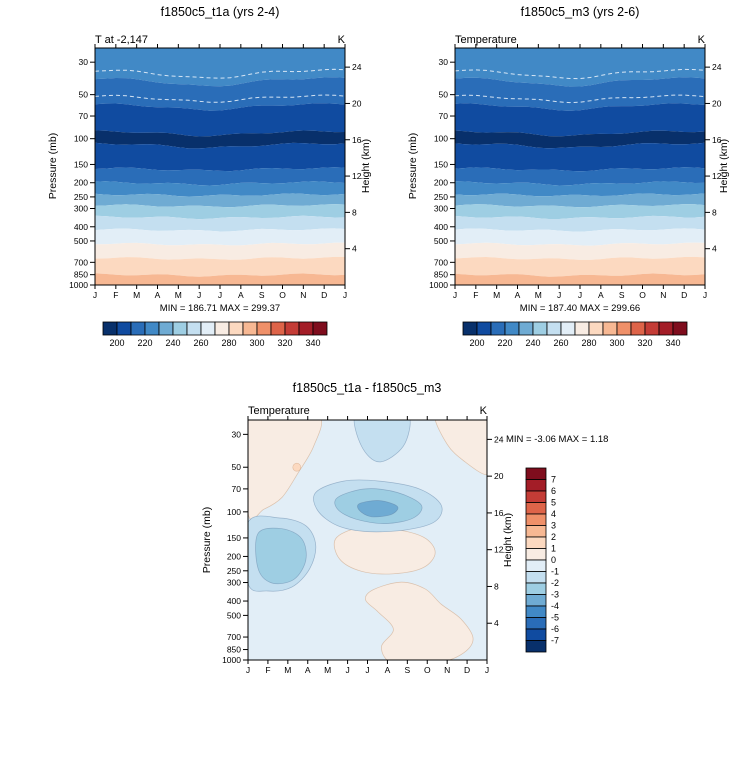 The width and height of the screenshot is (733, 766). I want to click on panel-title: f1850c5_t1a - f1850c5_m3, so click(367, 388).